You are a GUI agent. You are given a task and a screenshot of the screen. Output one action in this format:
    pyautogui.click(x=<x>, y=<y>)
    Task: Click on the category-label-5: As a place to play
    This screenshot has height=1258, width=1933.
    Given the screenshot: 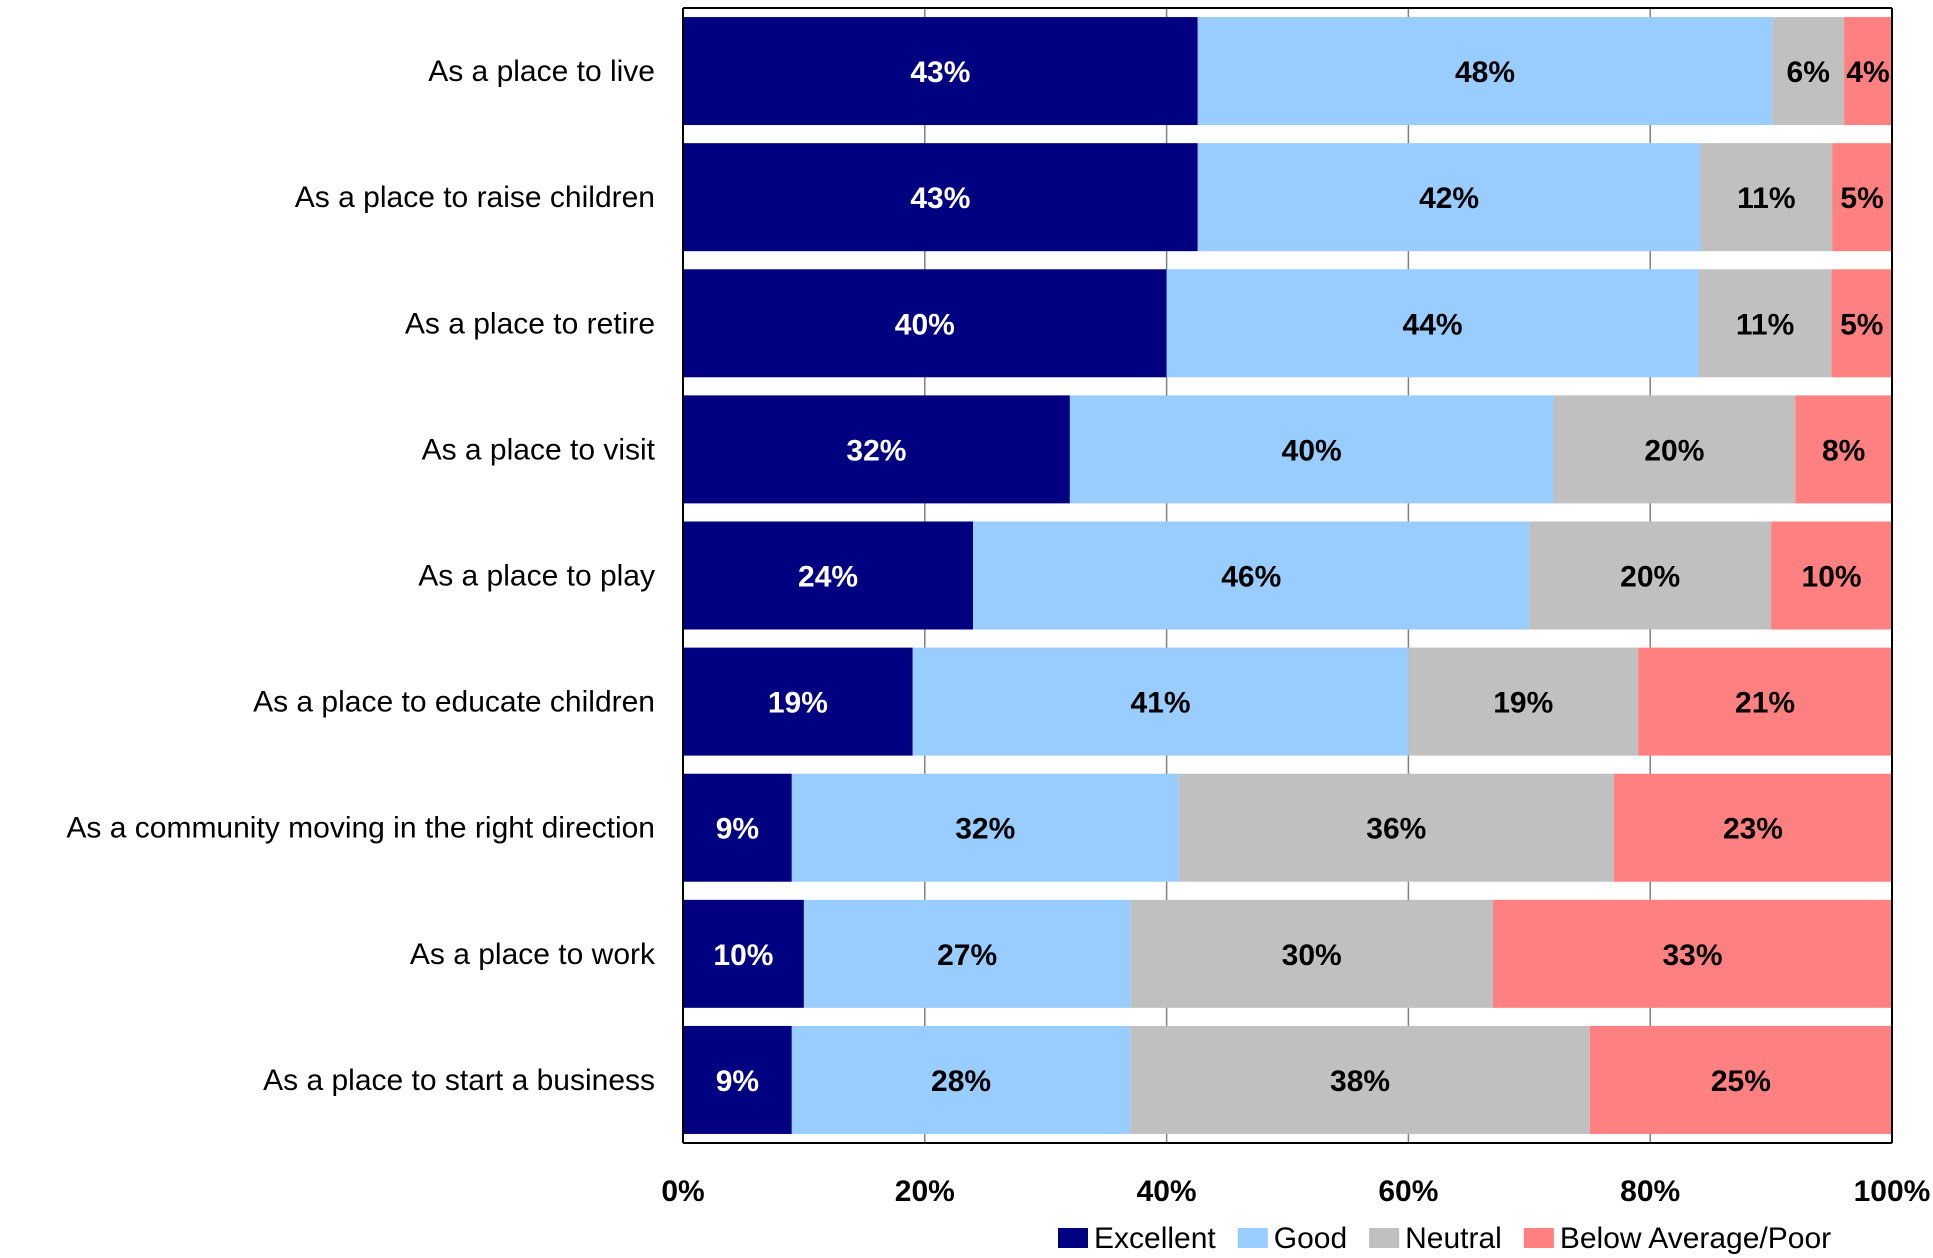 What is the action you would take?
    pyautogui.click(x=536, y=576)
    